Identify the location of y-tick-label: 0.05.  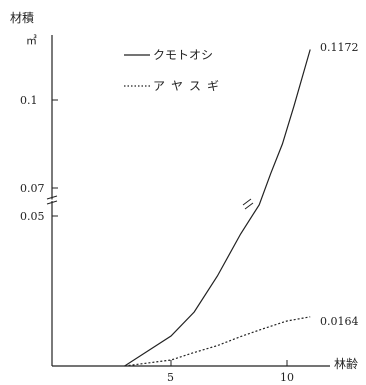
(32, 216).